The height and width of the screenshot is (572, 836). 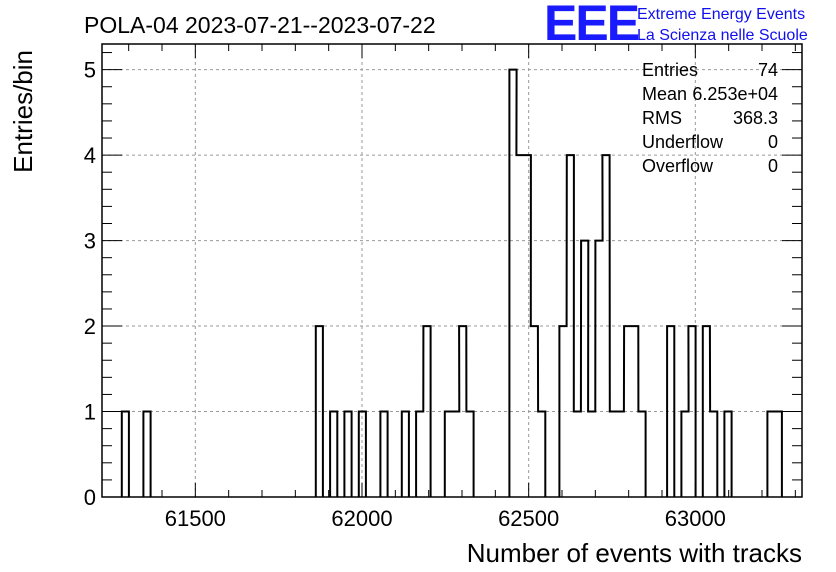 I want to click on stats-value: 6.253e+04, so click(x=735, y=94).